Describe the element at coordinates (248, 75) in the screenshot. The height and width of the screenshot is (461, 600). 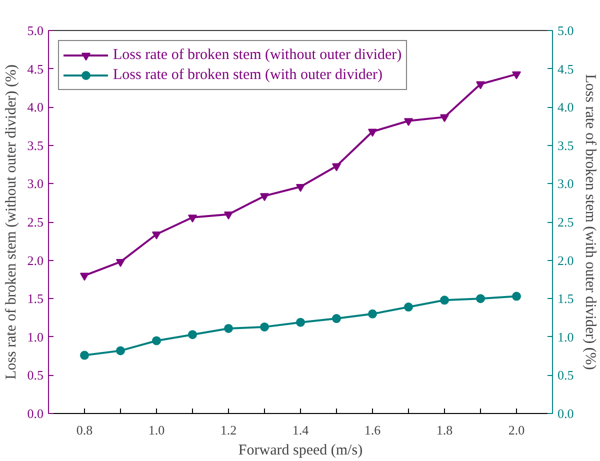
I see `legend-label: Loss rate of broken stem (with outer divider)` at that location.